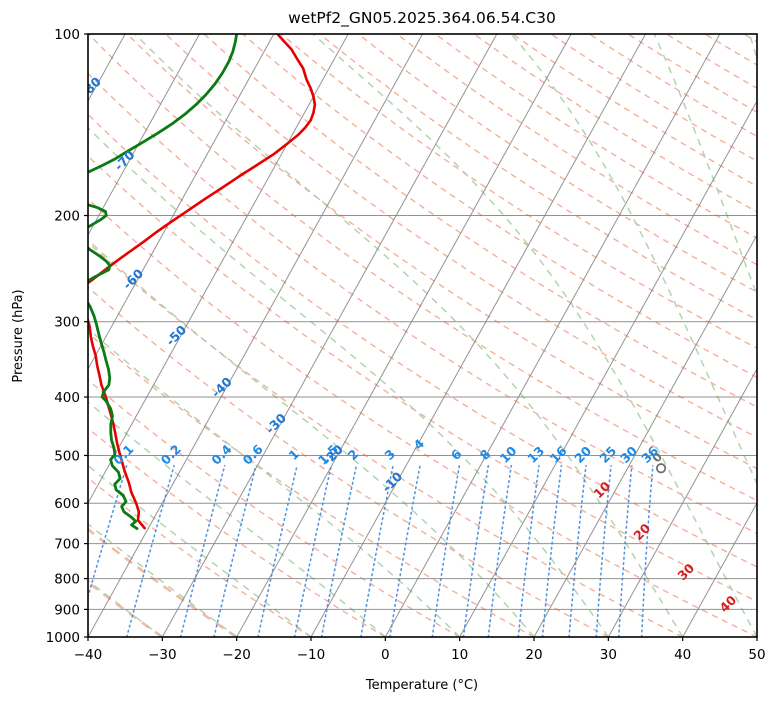 This screenshot has height=708, width=775. Describe the element at coordinates (385, 655) in the screenshot. I see `x-tick-label: 0` at that location.